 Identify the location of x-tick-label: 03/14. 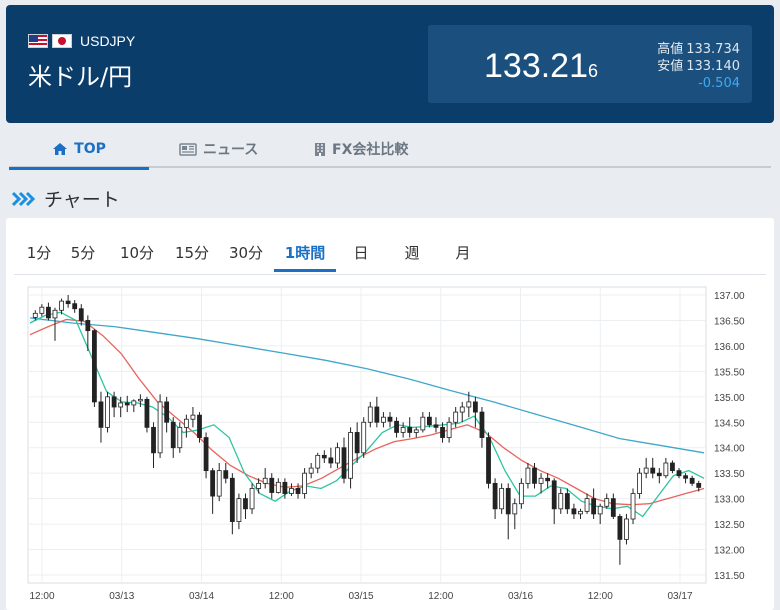
(201, 596).